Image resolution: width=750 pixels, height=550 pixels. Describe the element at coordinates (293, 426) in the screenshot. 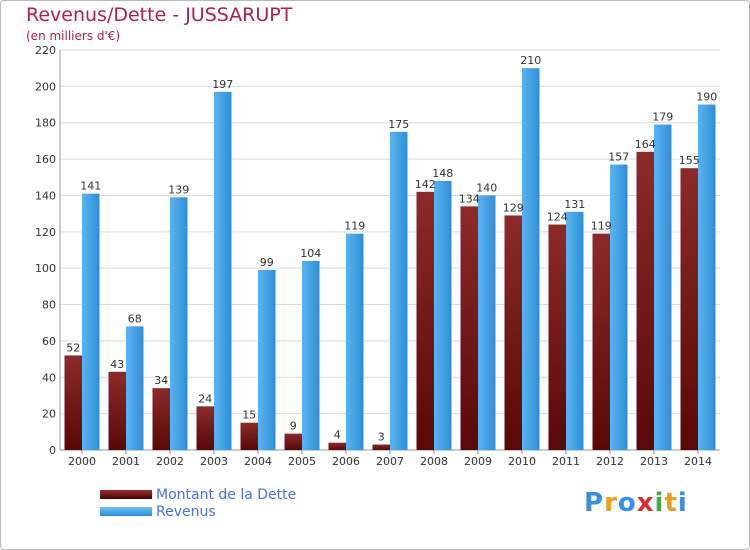

I see `data-label-dette: 9` at that location.